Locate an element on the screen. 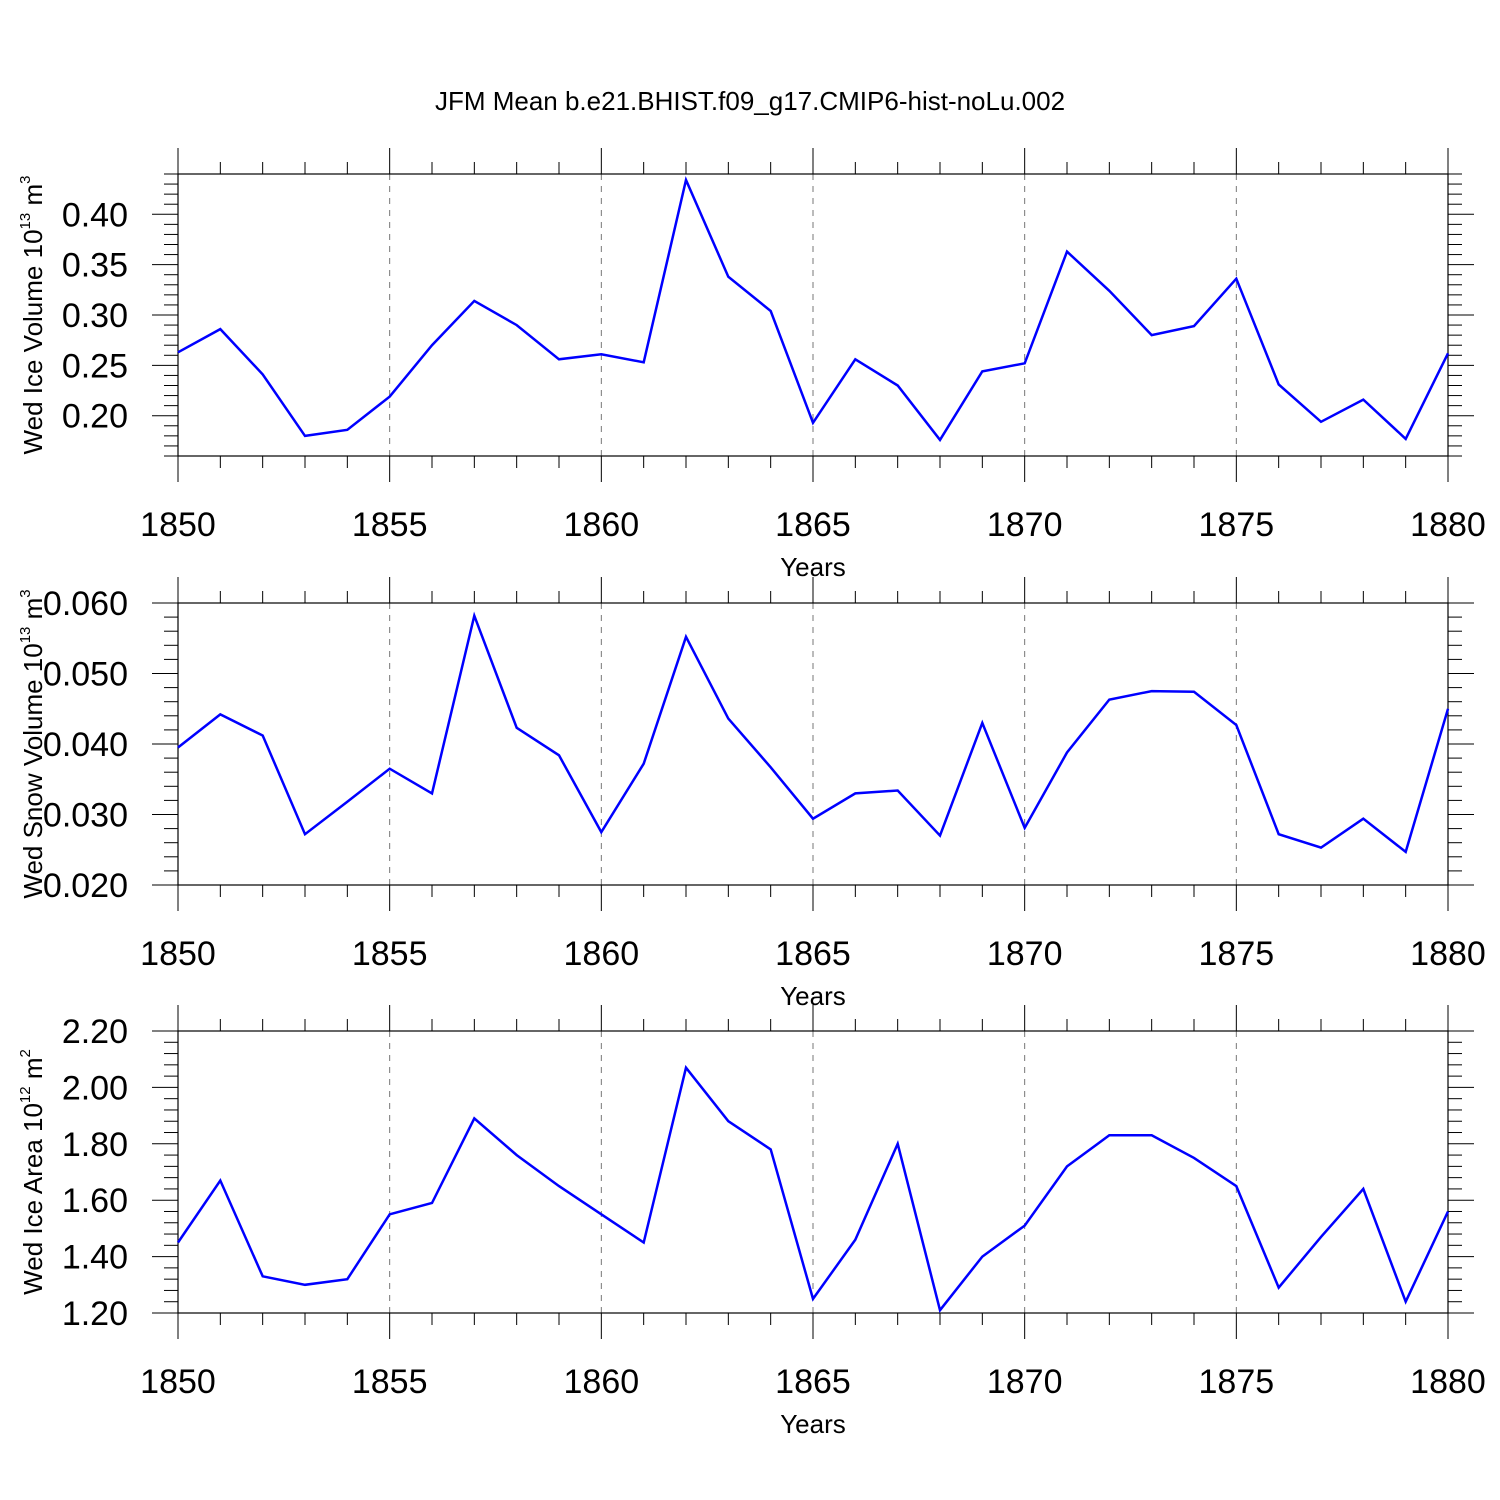 The width and height of the screenshot is (1500, 1500). panel-3-x-tick-label: 1875 is located at coordinates (1237, 1382).